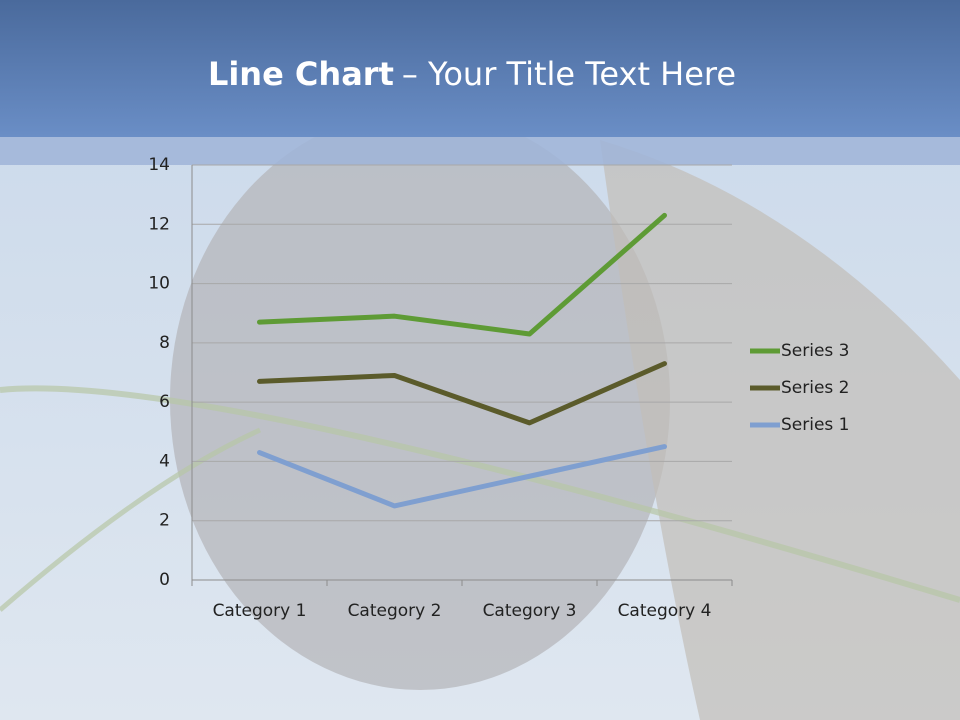  Describe the element at coordinates (815, 388) in the screenshot. I see `legend-label: Series 2` at that location.